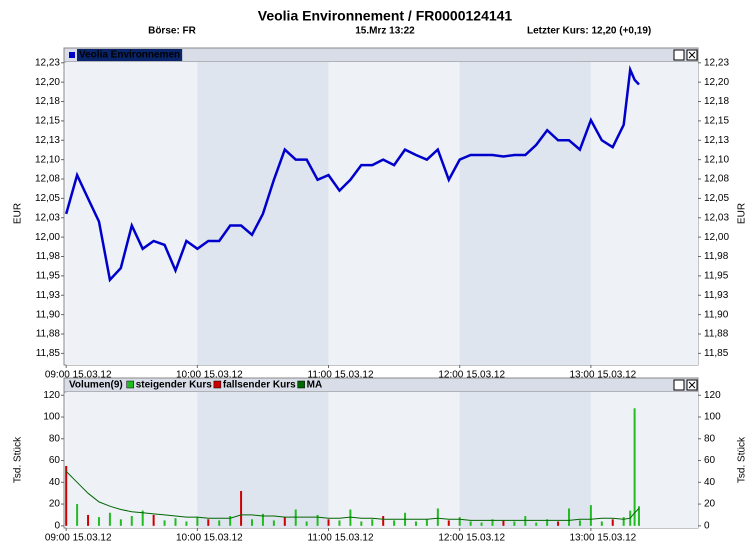  What do you see at coordinates (57, 525) in the screenshot?
I see `y-tick-label: 0` at bounding box center [57, 525].